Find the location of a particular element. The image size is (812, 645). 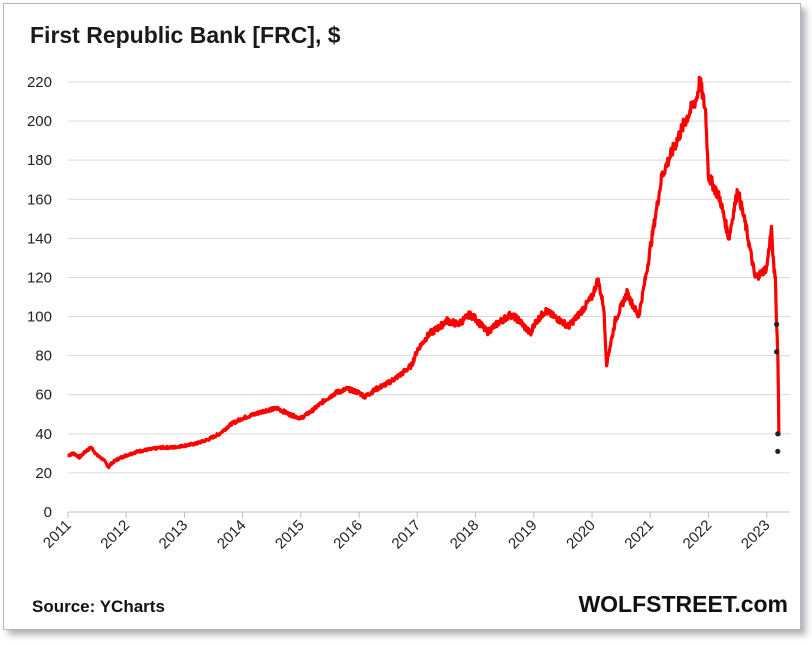

x-tick-label: 2022 is located at coordinates (698, 535).